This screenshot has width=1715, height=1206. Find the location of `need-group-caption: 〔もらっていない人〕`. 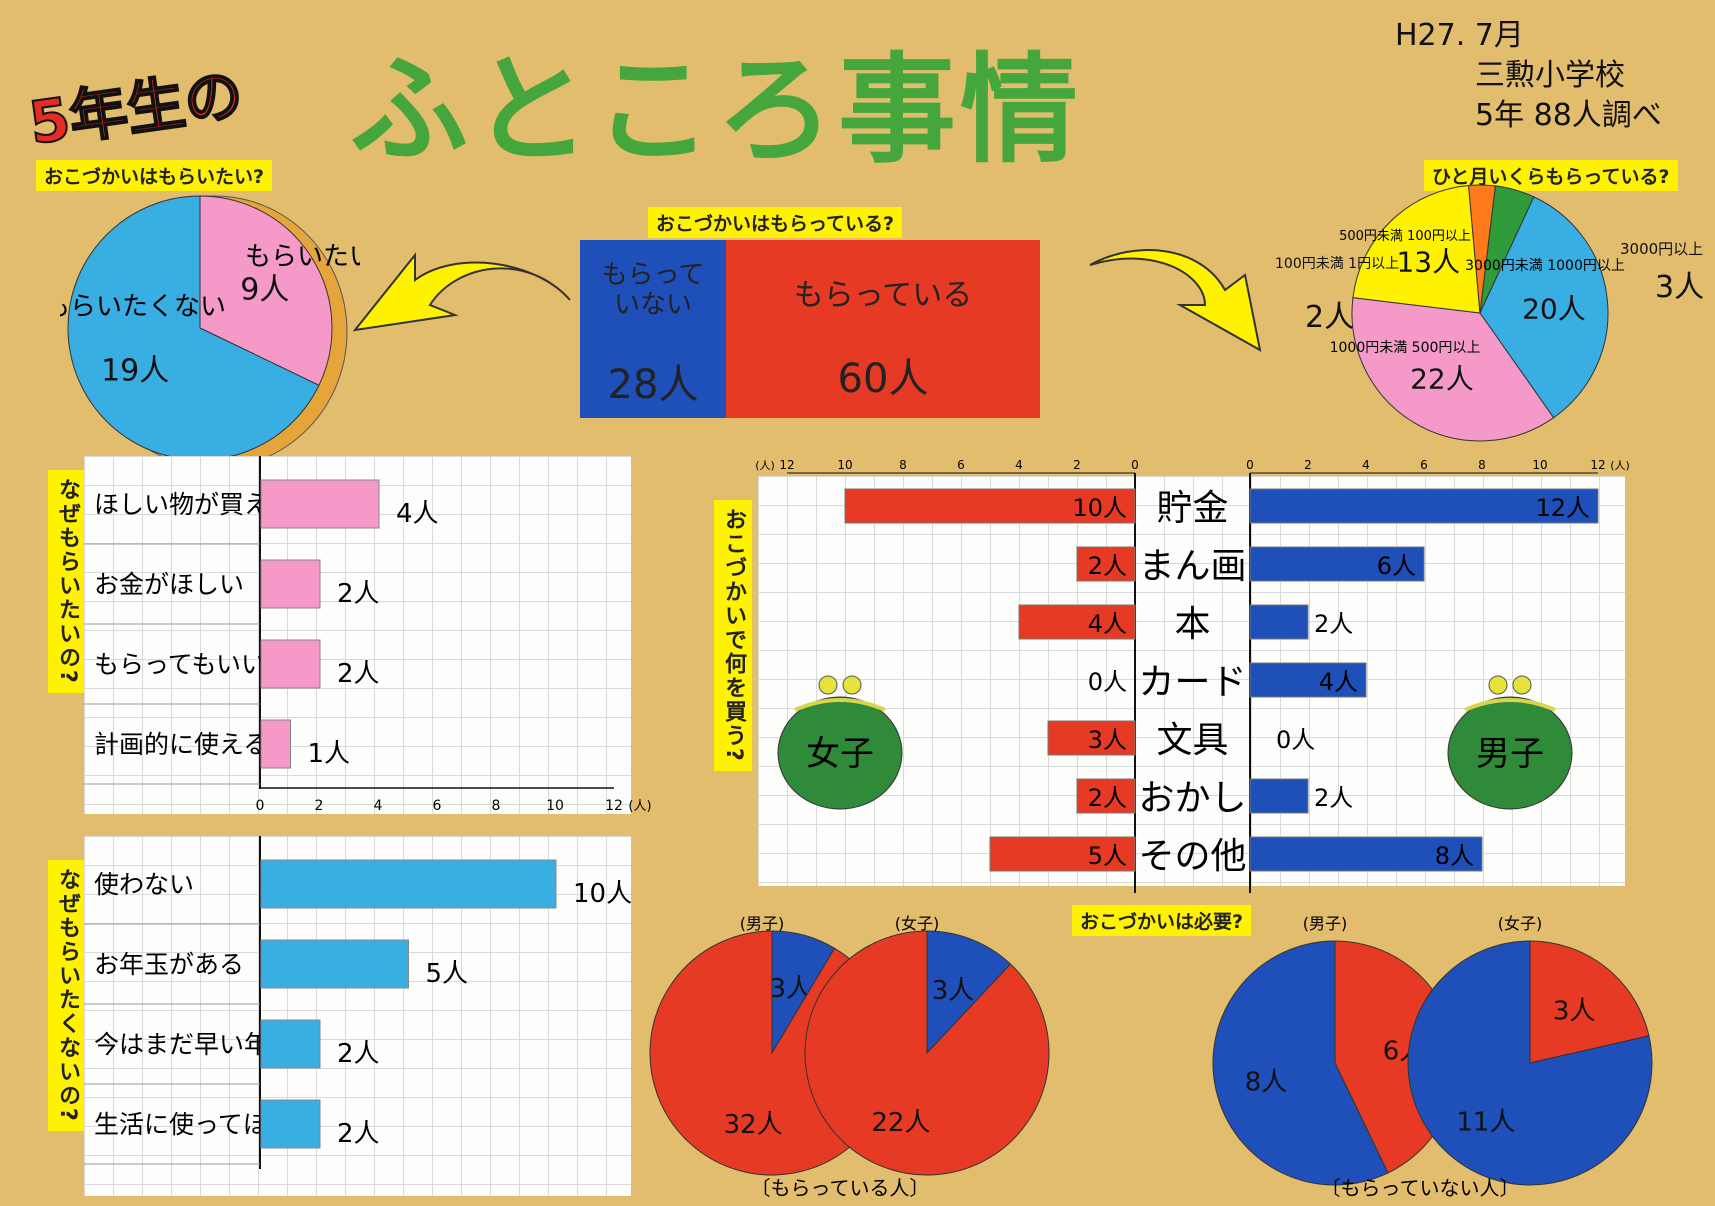

need-group-caption: 〔もらっていない人〕 is located at coordinates (1420, 1188).